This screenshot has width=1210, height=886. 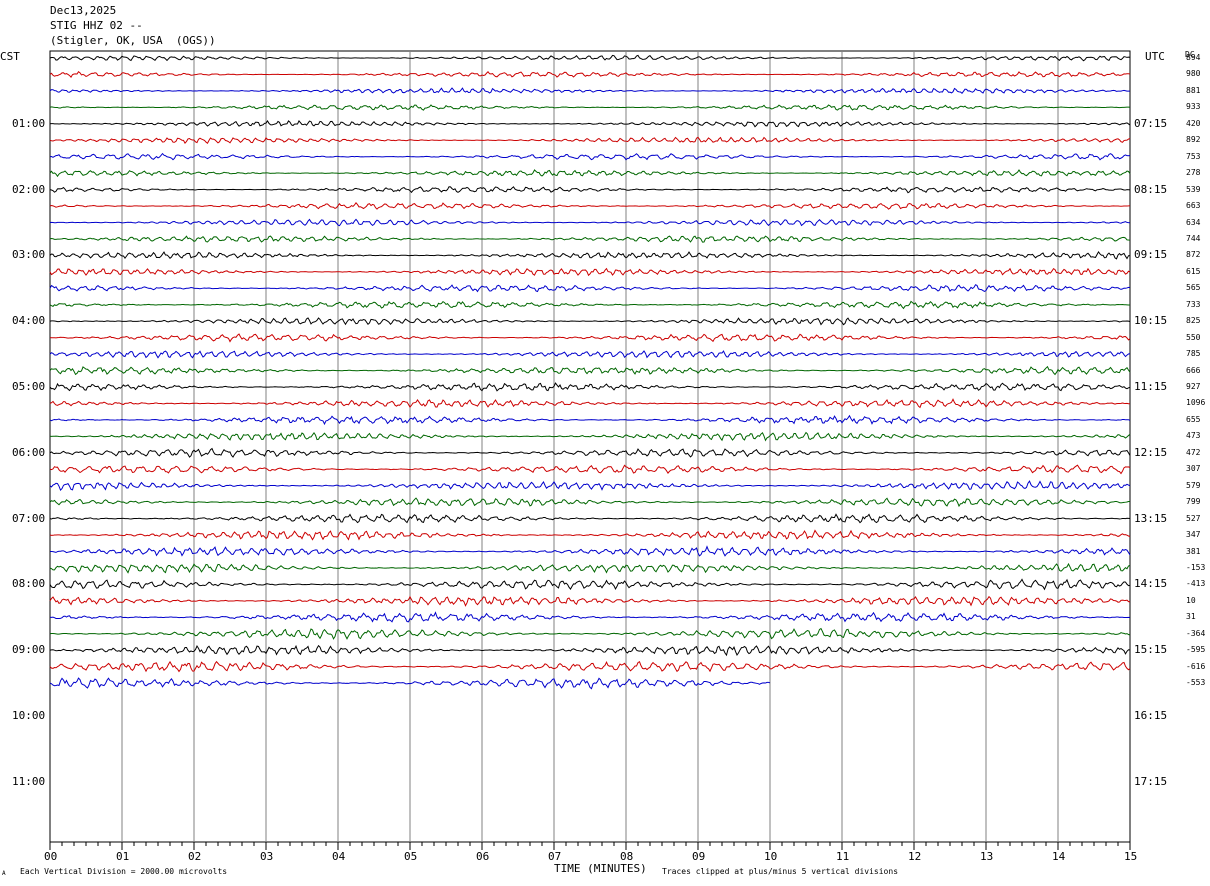 What do you see at coordinates (987, 856) in the screenshot?
I see `x-tick-label: 13` at bounding box center [987, 856].